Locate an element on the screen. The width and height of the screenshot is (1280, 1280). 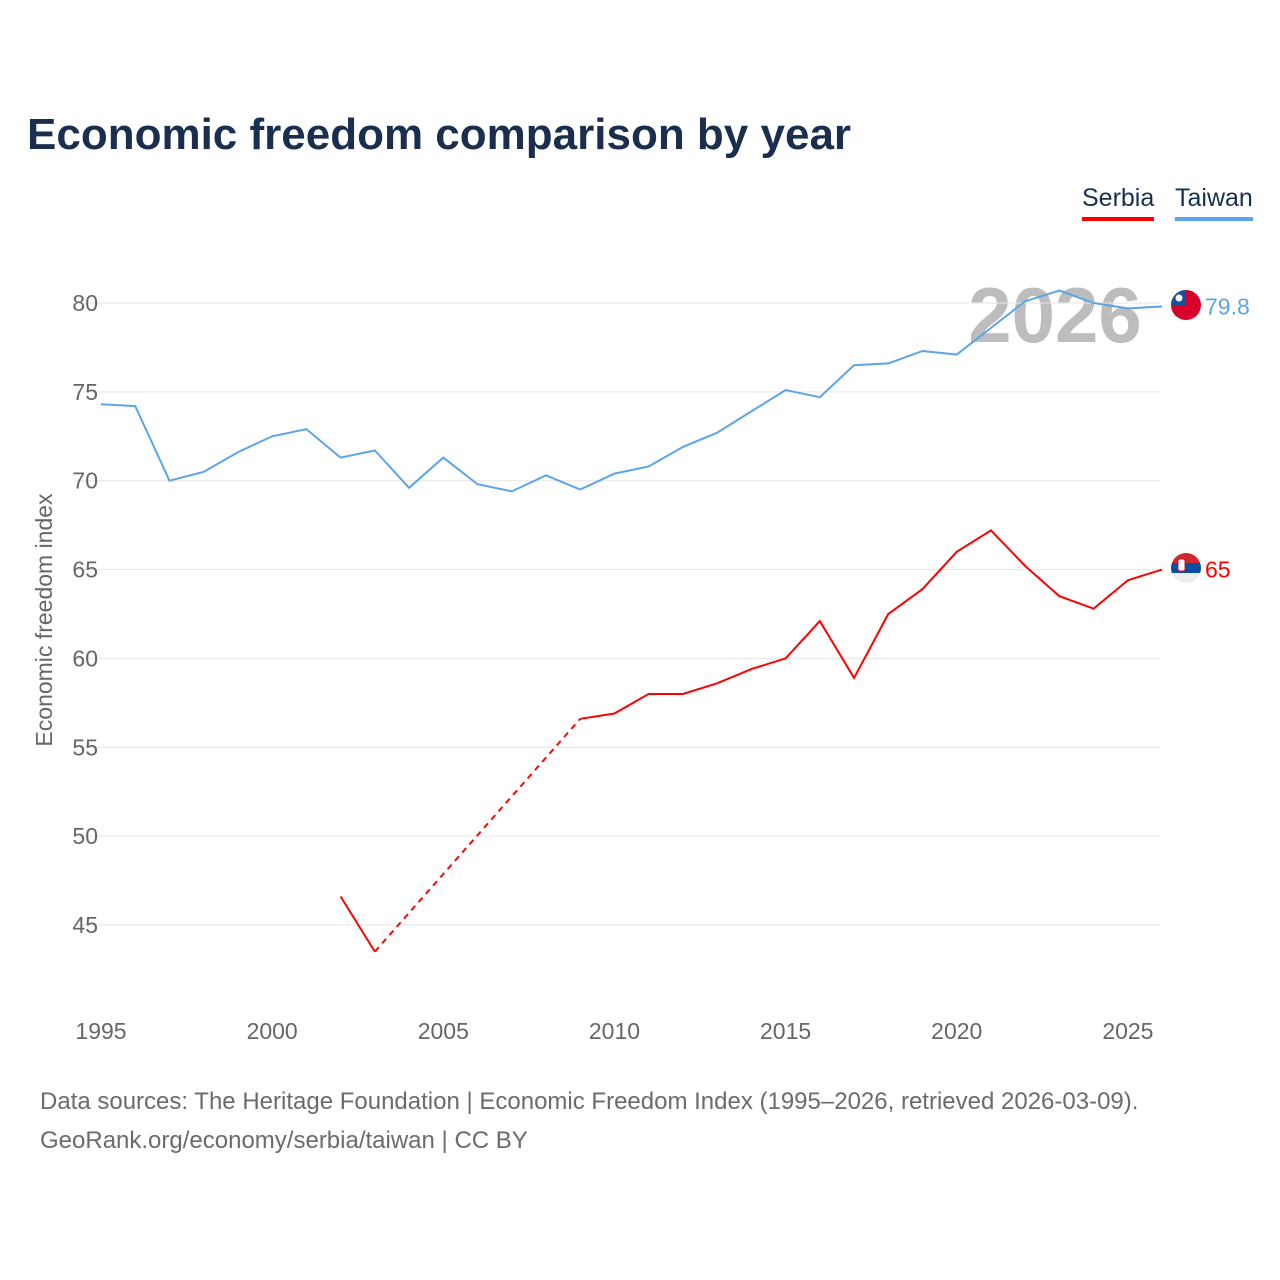
y-tick-label: 45 is located at coordinates (85, 925).